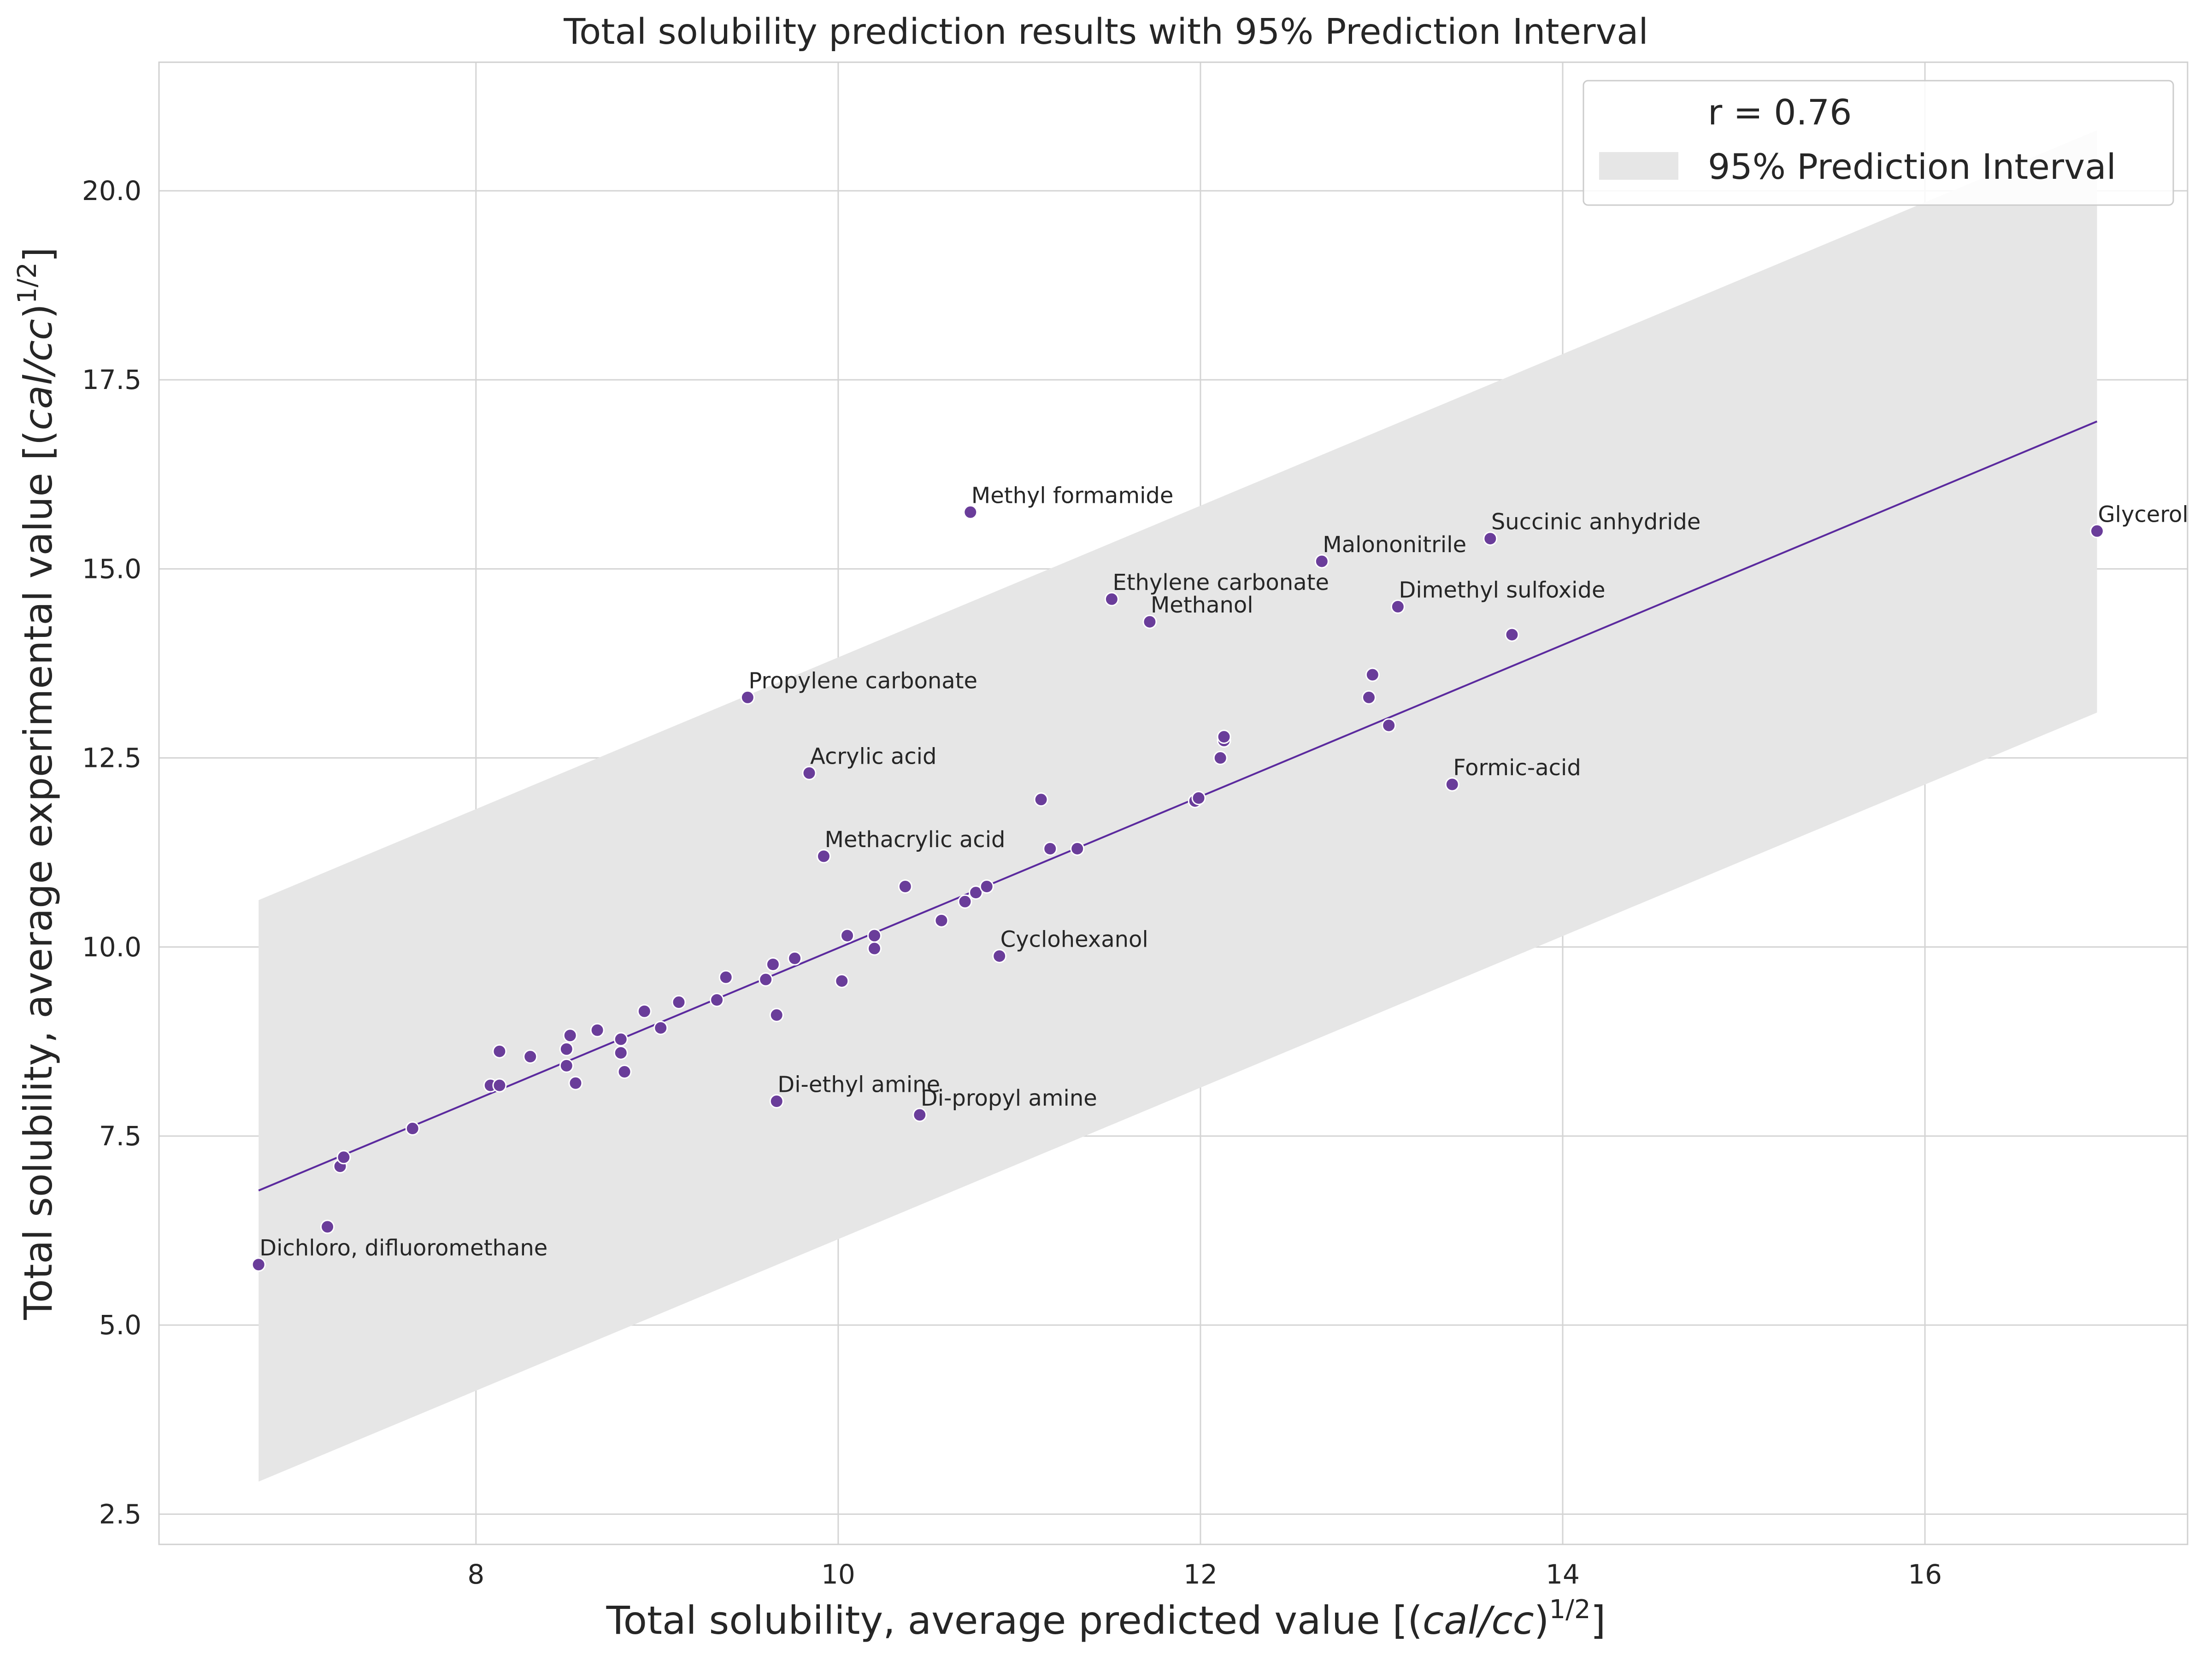 The height and width of the screenshot is (1661, 2212). What do you see at coordinates (111, 758) in the screenshot?
I see `y-tick-label: 12.5` at bounding box center [111, 758].